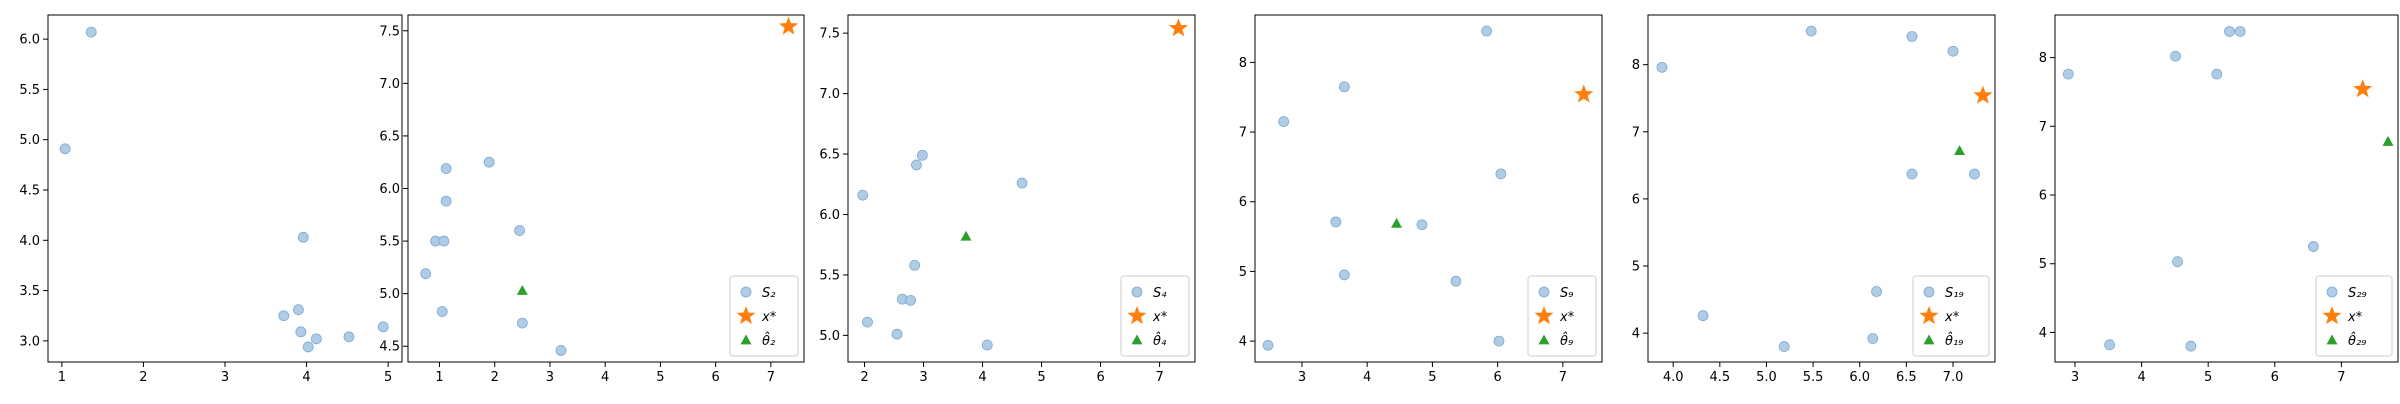 The image size is (2400, 404). Describe the element at coordinates (1954, 293) in the screenshot. I see `legend-label: S₁₉` at that location.